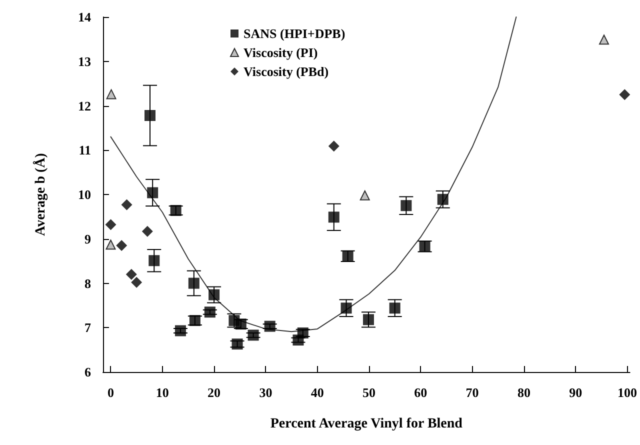 Image resolution: width=640 pixels, height=445 pixels. Describe the element at coordinates (317, 392) in the screenshot. I see `x-tick-label: 40` at that location.